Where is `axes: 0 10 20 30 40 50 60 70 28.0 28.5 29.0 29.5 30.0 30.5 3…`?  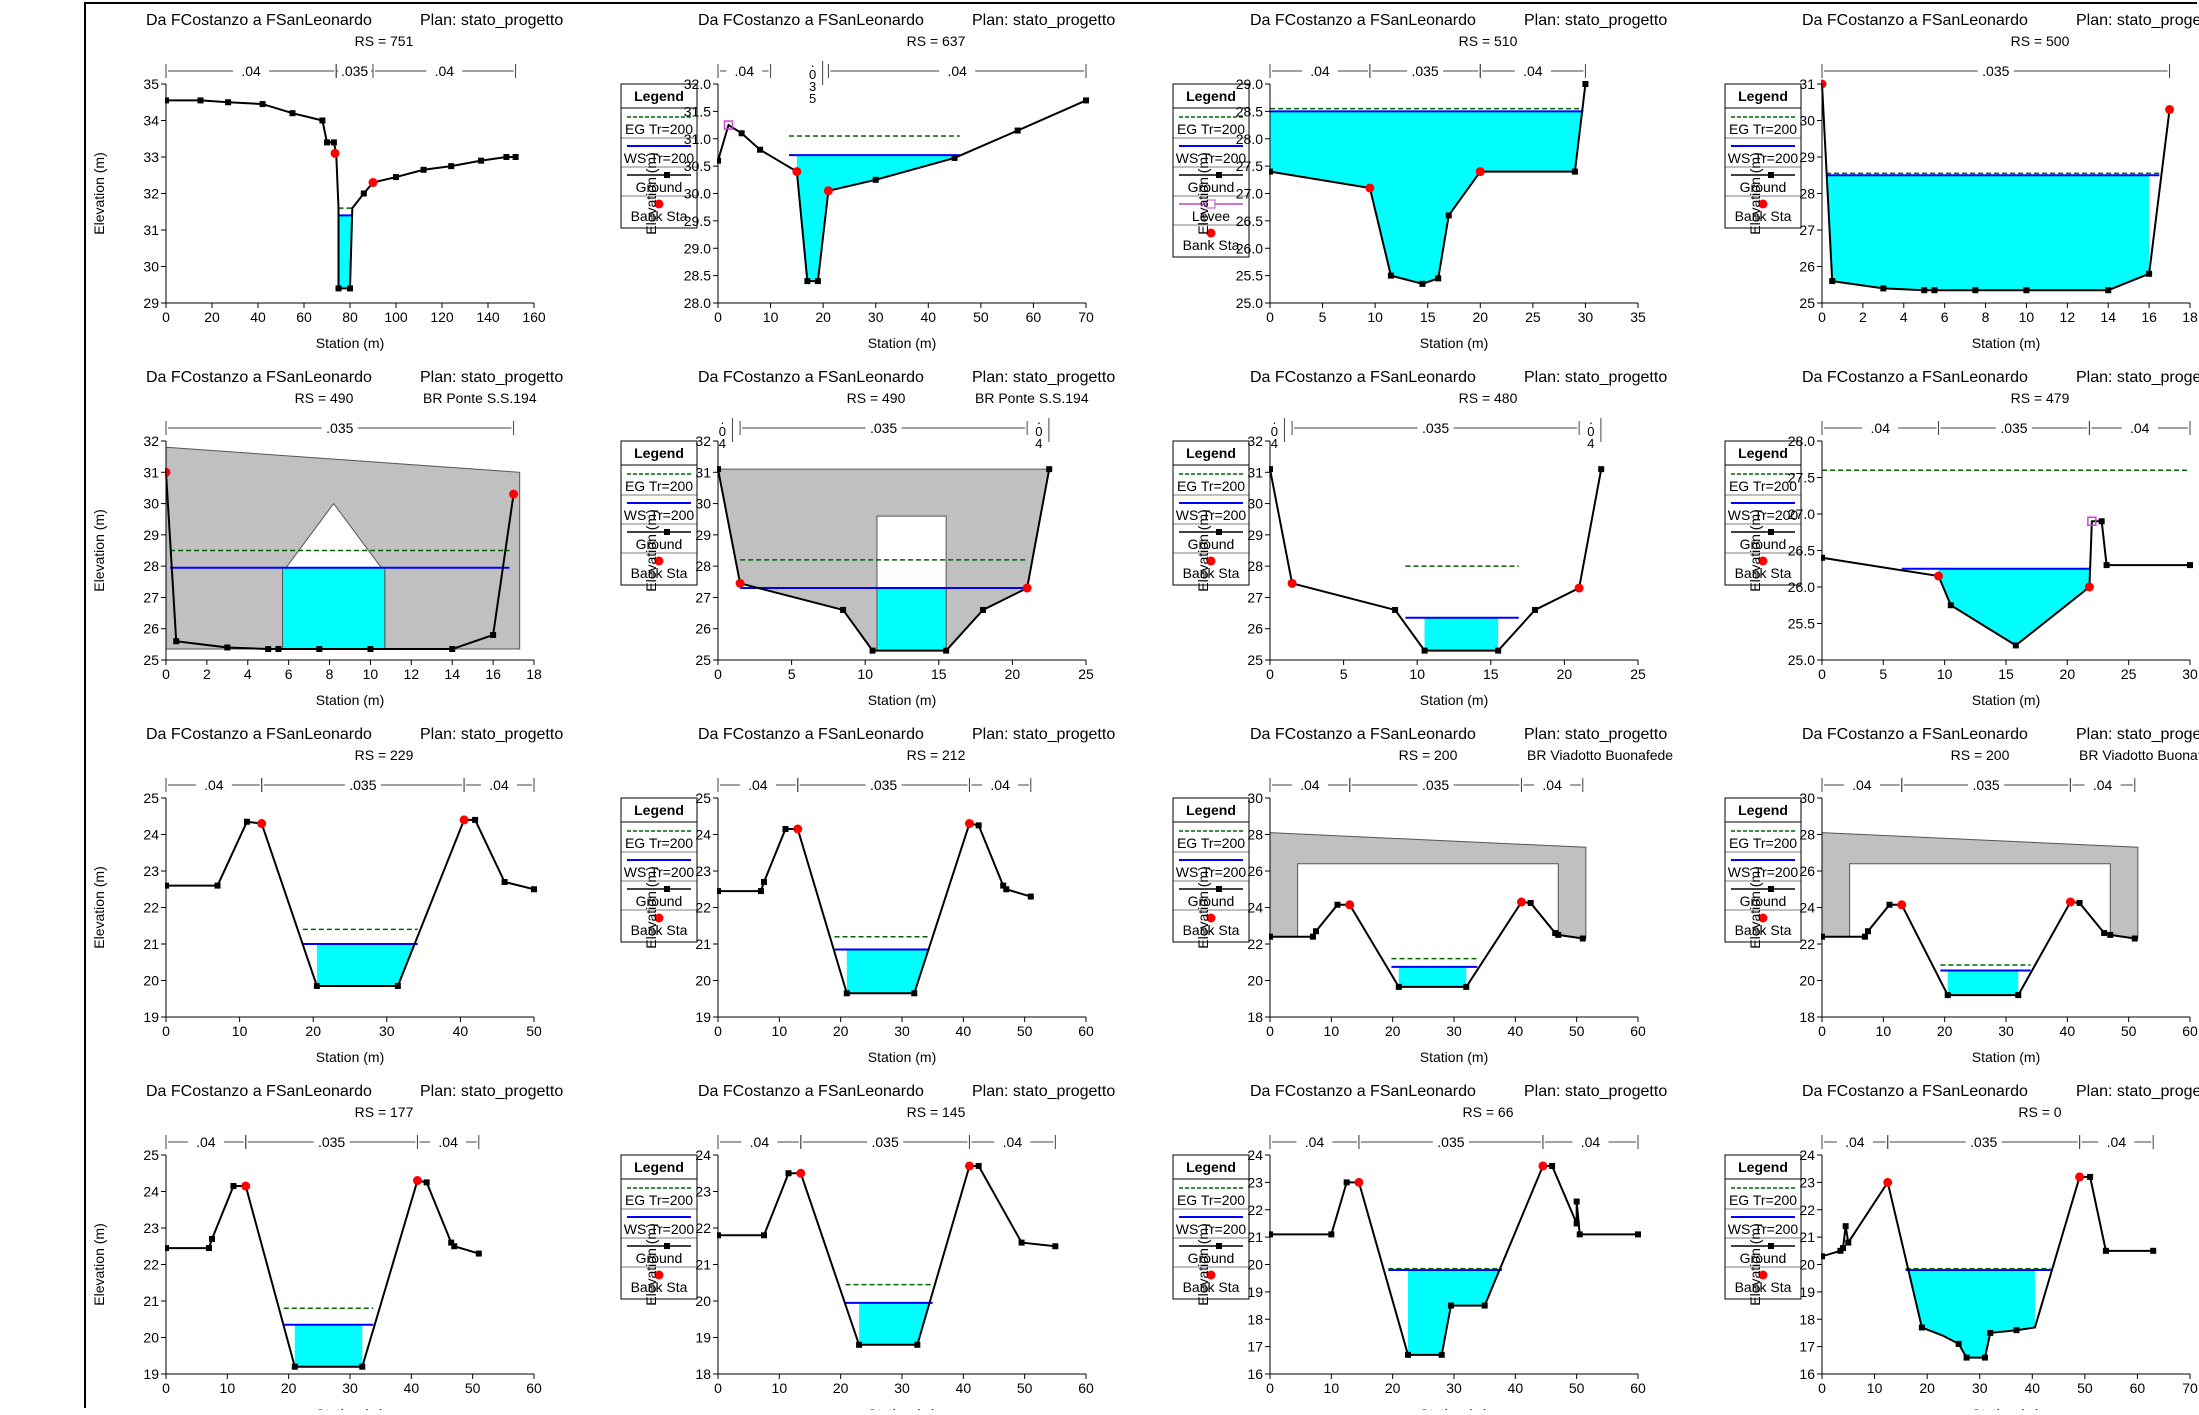
axes: 0 10 20 30 40 50 60 70 28.0 28.5 29.0 29.5 30.0 30.5 3… is located at coordinates (868, 213).